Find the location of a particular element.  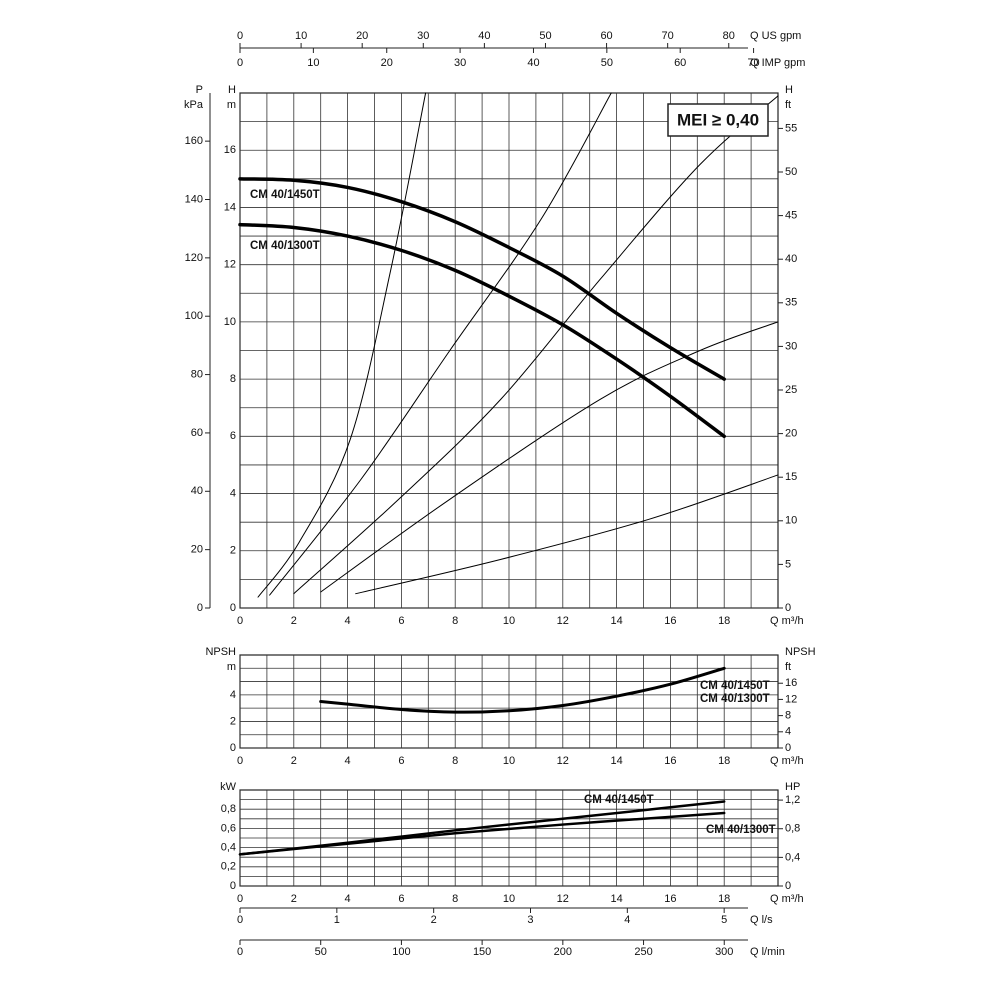

y-tick-label: 12 is located at coordinates (230, 265).